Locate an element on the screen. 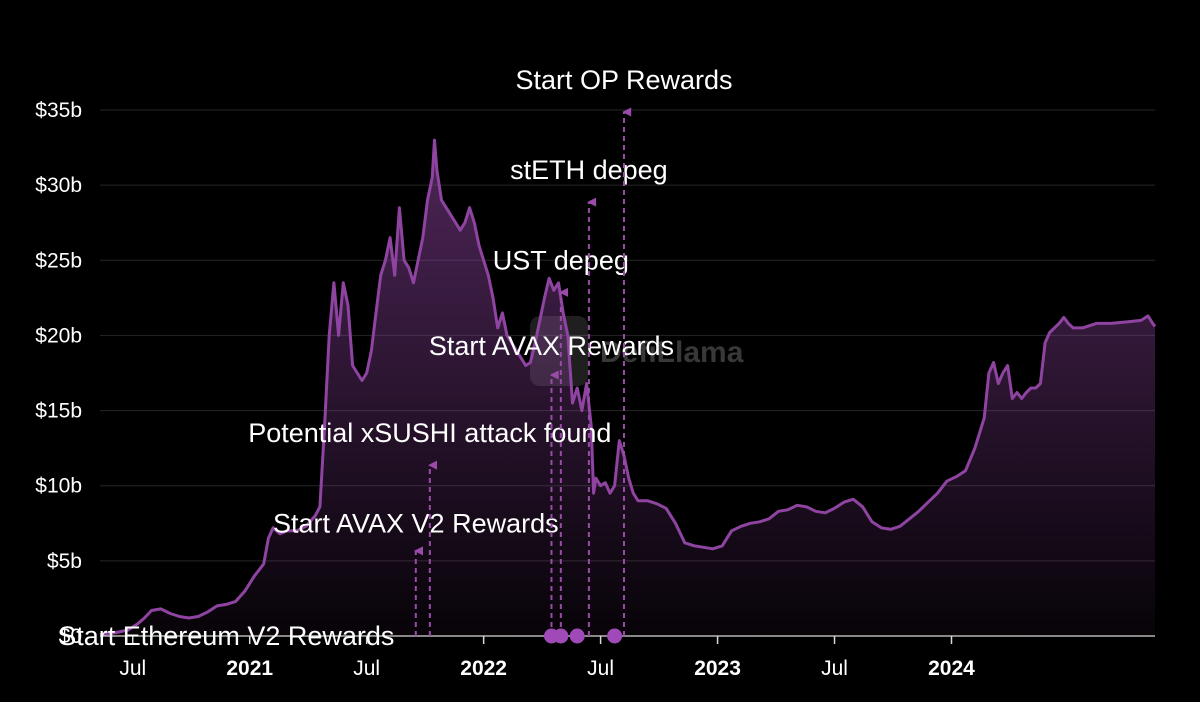  y-tick-label: $5b is located at coordinates (64, 561).